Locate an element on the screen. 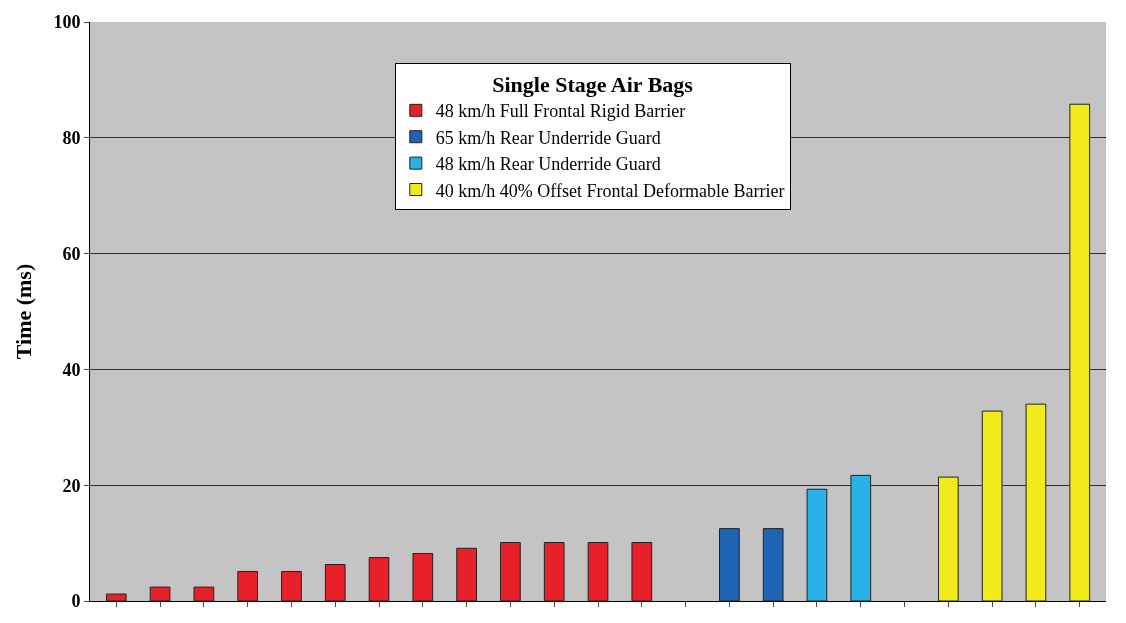 The height and width of the screenshot is (623, 1126). y-tick-label: 0 is located at coordinates (76, 601).